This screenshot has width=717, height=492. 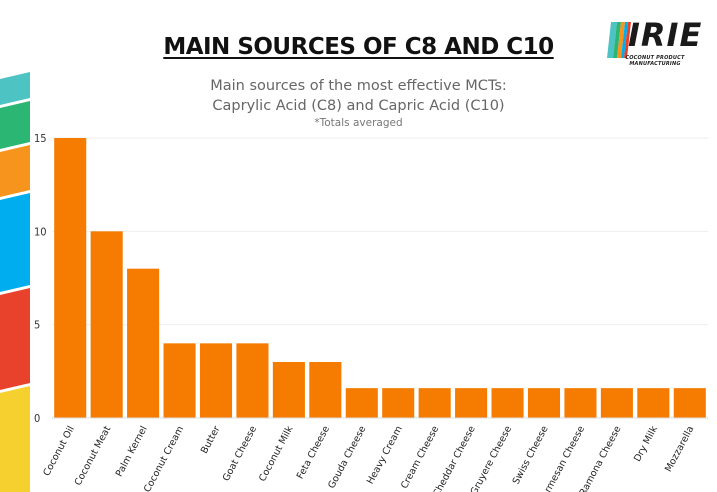 I want to click on bar-cream-cheese, so click(x=434, y=403).